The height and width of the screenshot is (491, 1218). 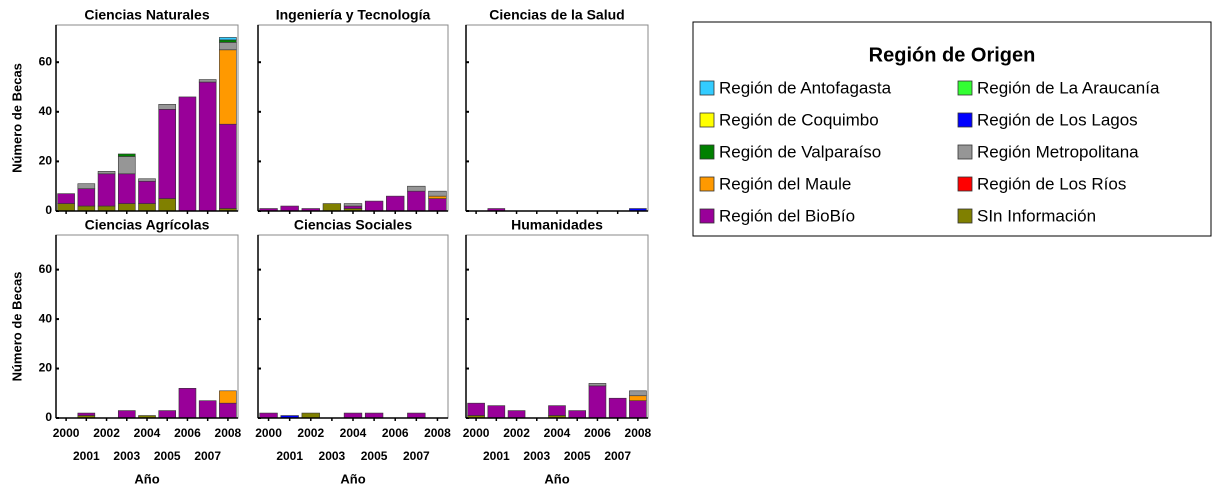 I want to click on x-tick-label: 2001, so click(x=86, y=456).